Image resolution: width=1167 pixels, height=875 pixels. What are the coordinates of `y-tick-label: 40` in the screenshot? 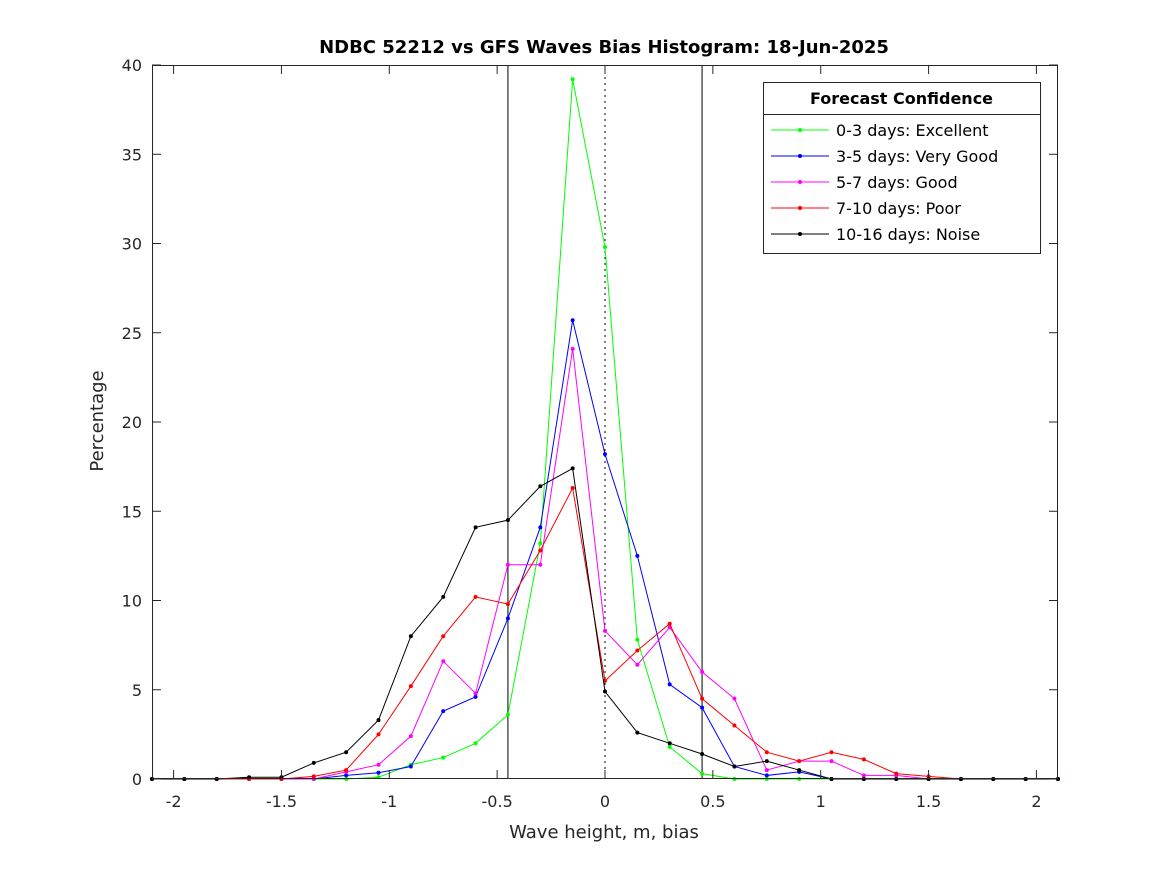 It's located at (132, 65).